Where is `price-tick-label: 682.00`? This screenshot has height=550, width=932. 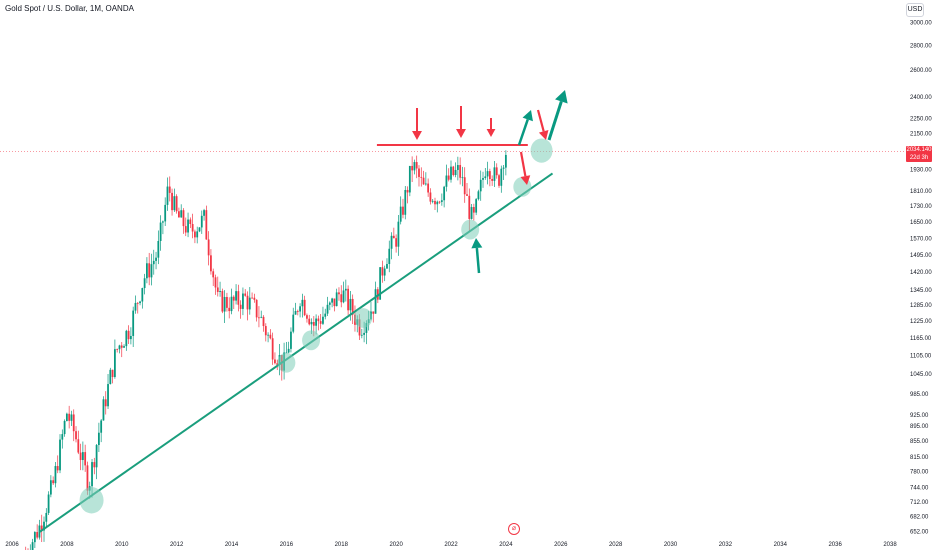
price-tick-label: 682.00 is located at coordinates (919, 517).